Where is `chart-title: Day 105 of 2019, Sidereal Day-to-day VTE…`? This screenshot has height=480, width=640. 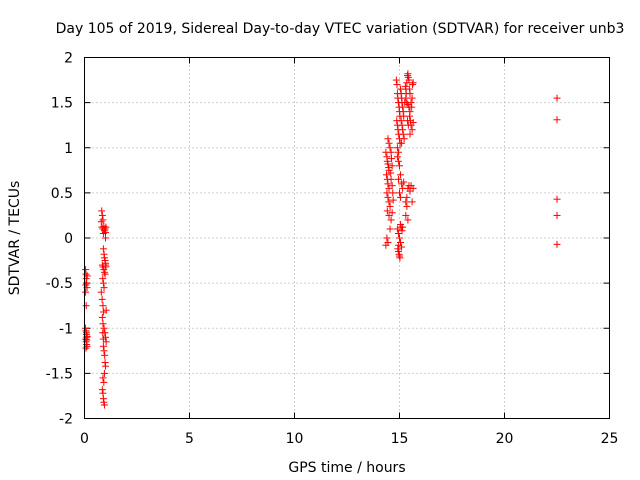 chart-title: Day 105 of 2019, Sidereal Day-to-day VTE… is located at coordinates (340, 29).